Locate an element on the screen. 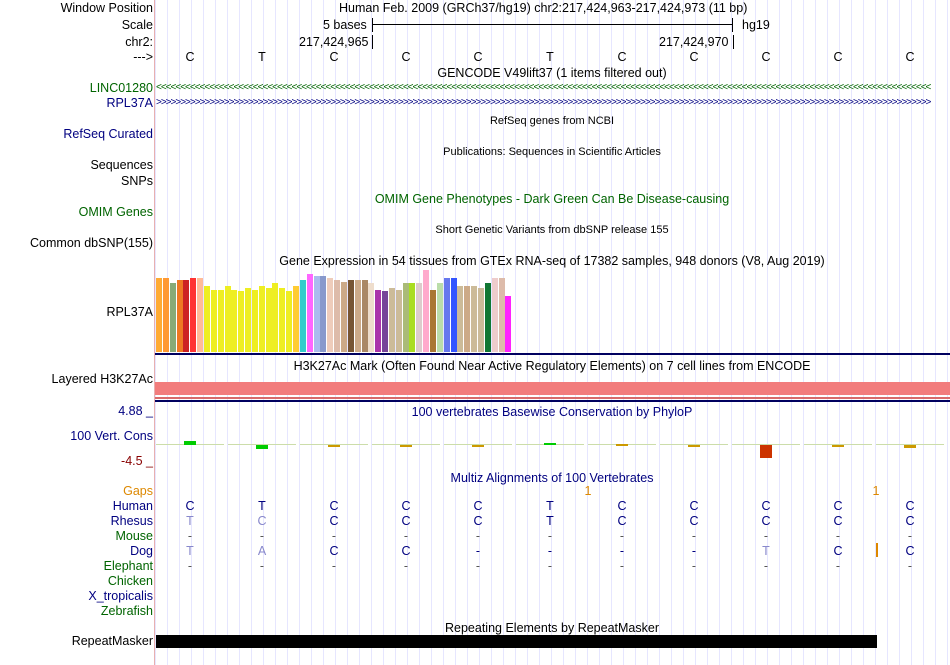  species-label-human: Human is located at coordinates (132, 506).